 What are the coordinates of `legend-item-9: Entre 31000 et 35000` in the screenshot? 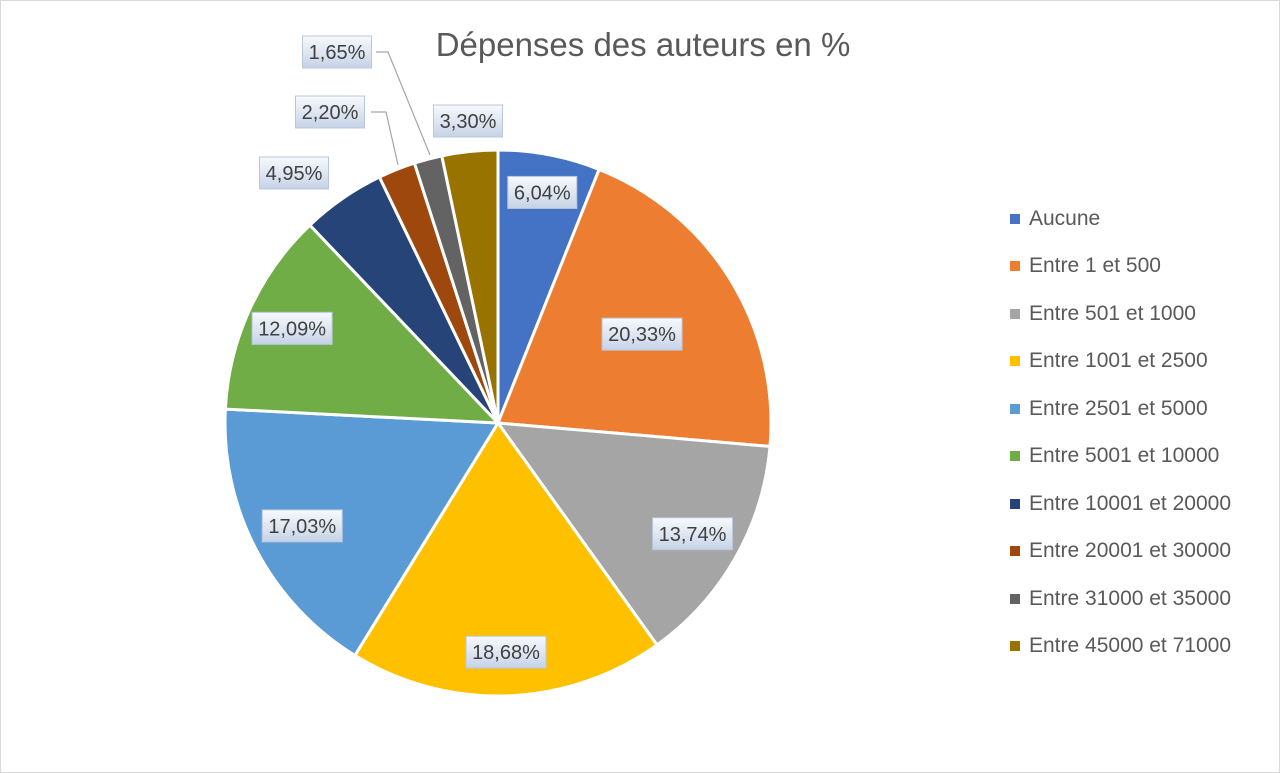 It's located at (1120, 599).